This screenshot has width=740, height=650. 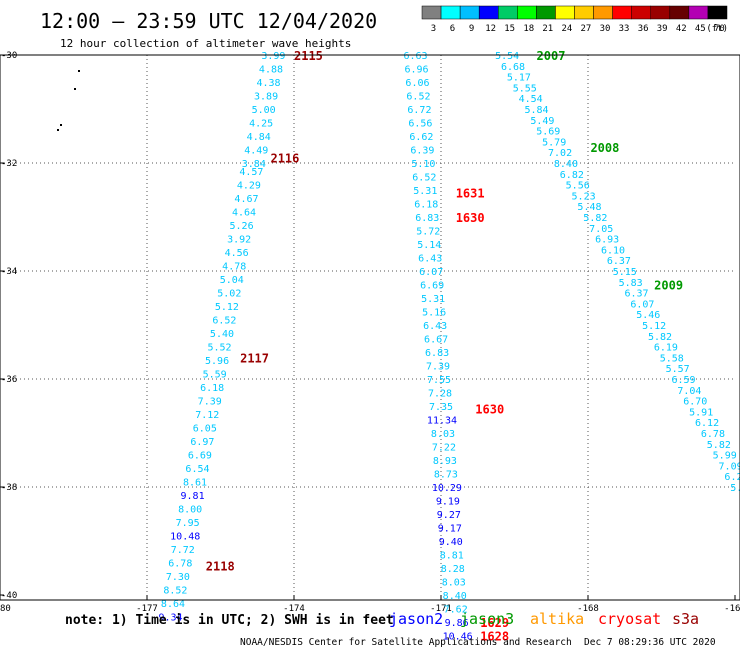 What do you see at coordinates (439, 380) in the screenshot?
I see `swh-value: 7.55` at bounding box center [439, 380].